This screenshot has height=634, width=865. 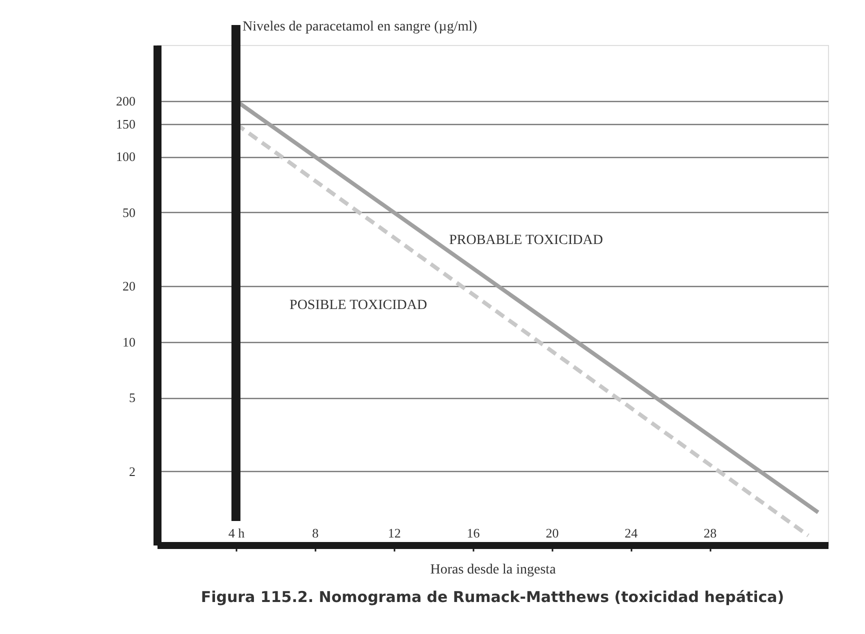 I want to click on y-tick-label: 5, so click(x=132, y=398).